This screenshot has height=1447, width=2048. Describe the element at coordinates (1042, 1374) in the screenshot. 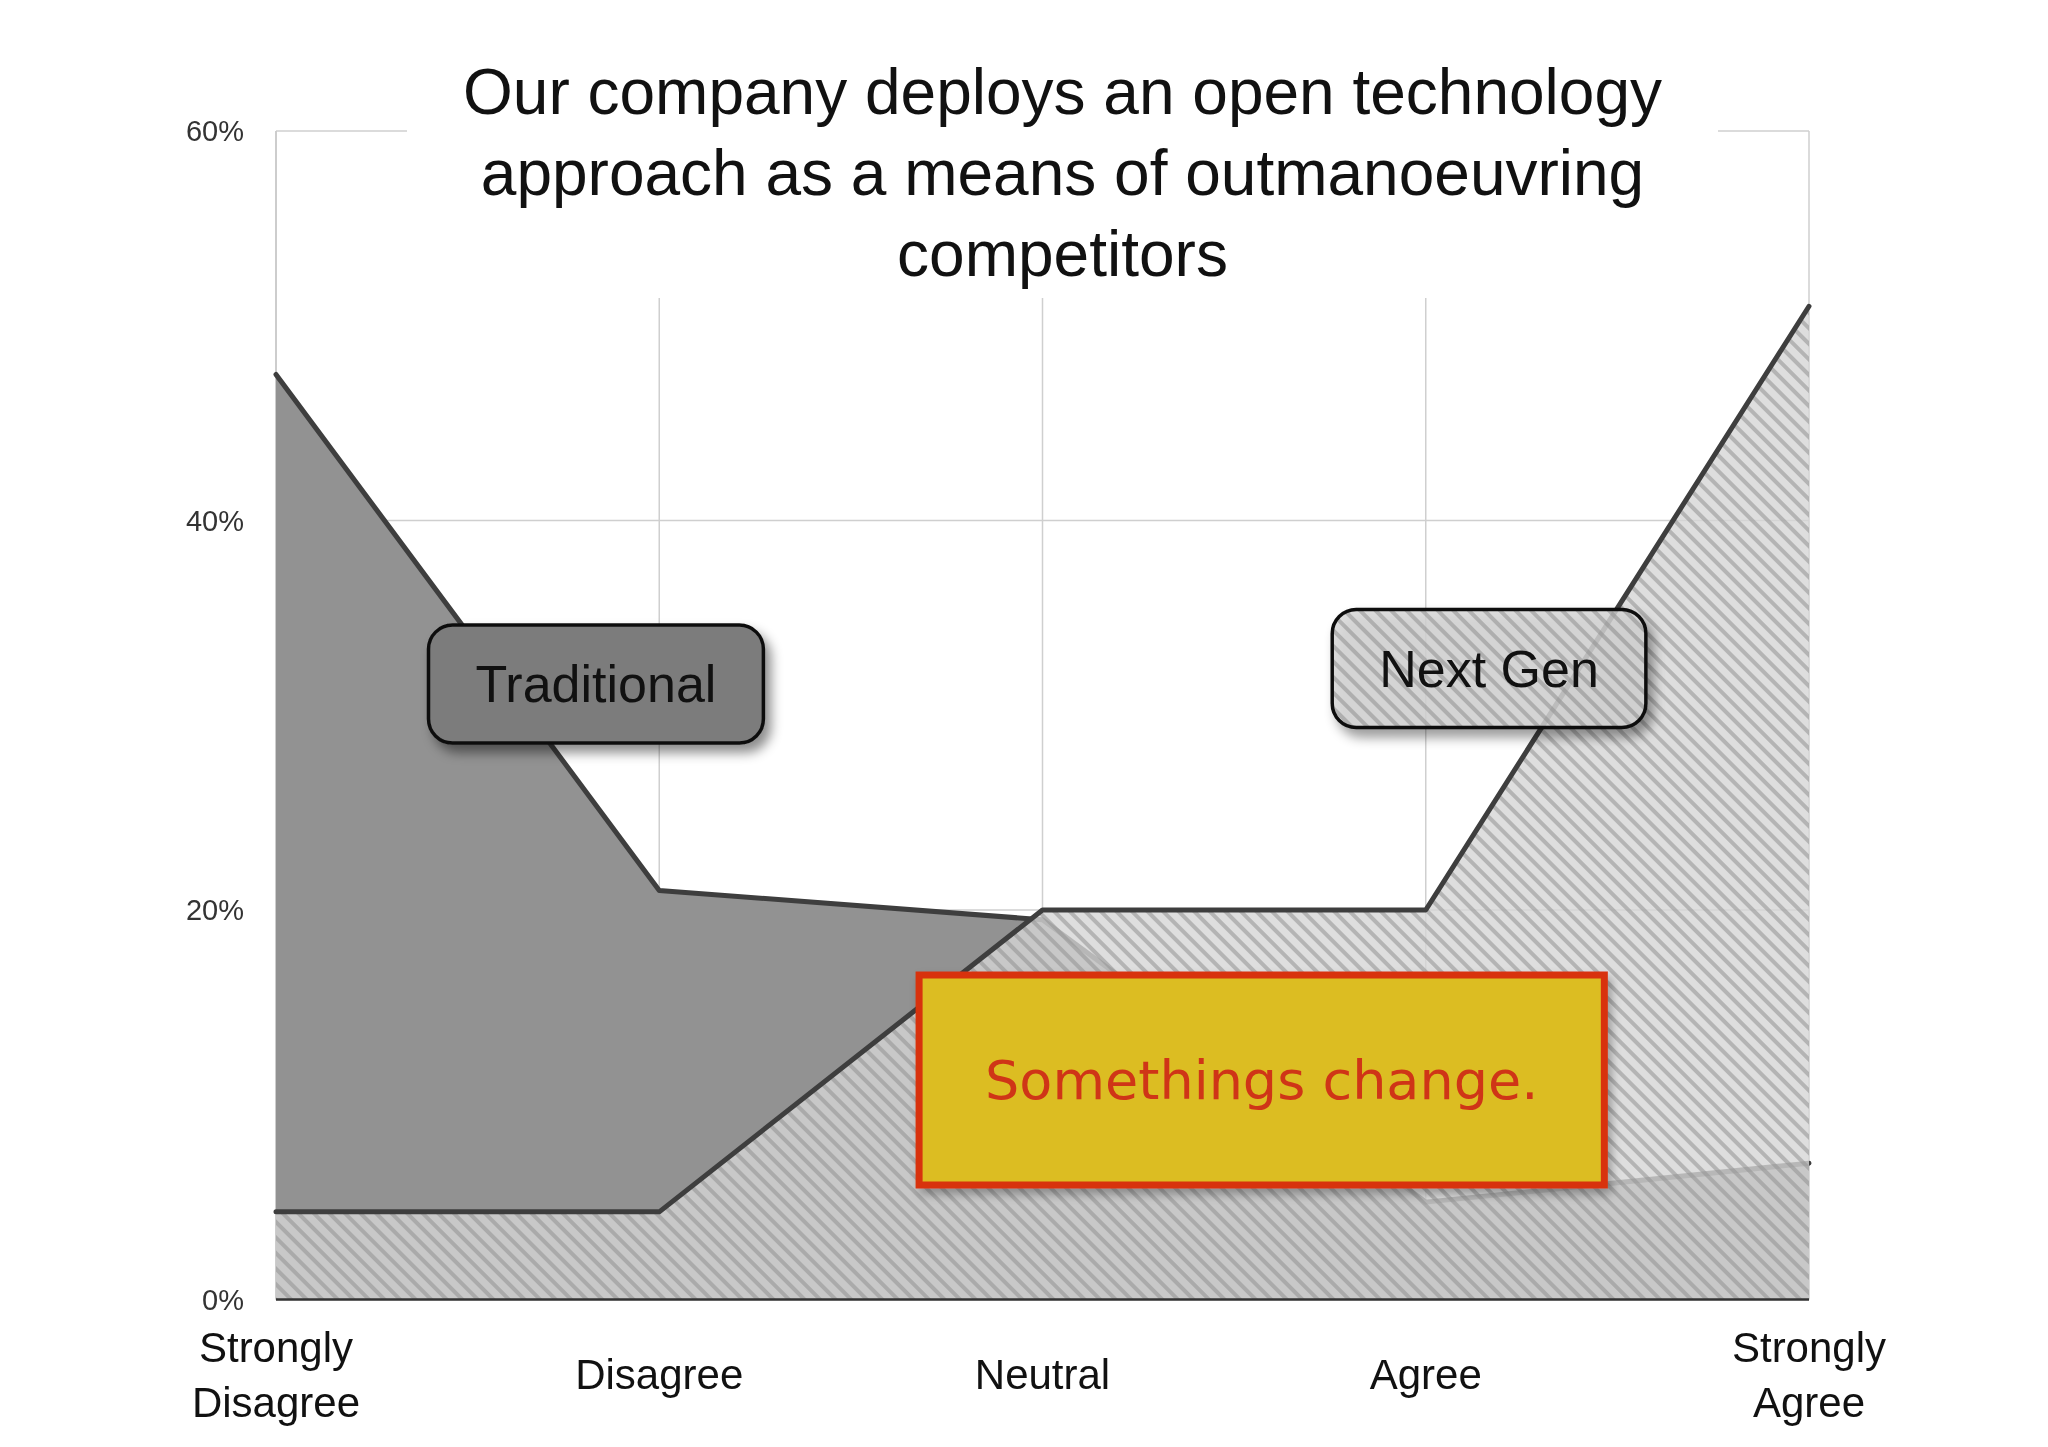

I see `x-tick-label: Neutral` at that location.